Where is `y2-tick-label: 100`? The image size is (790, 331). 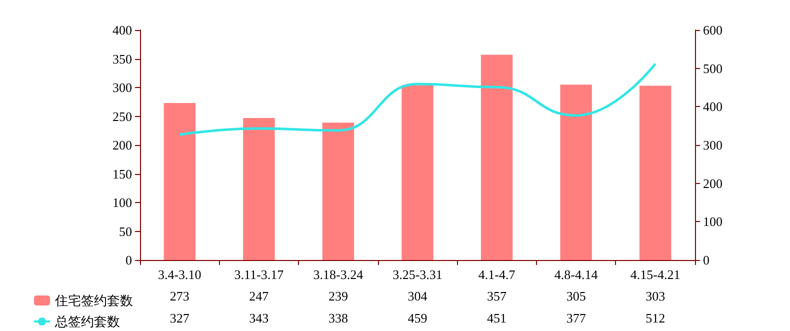 y2-tick-label: 100 is located at coordinates (712, 222).